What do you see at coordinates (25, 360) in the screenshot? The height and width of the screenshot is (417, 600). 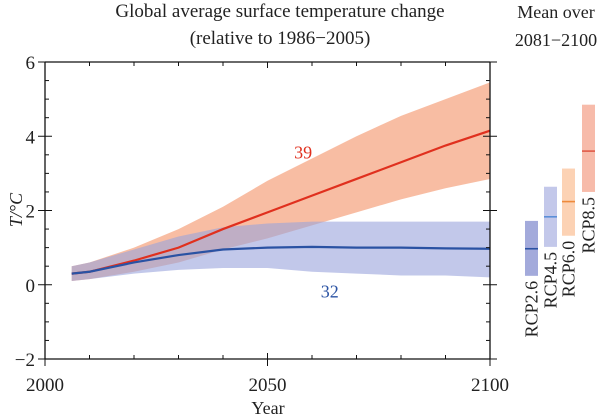 I see `y-tick-label: −2` at bounding box center [25, 360].